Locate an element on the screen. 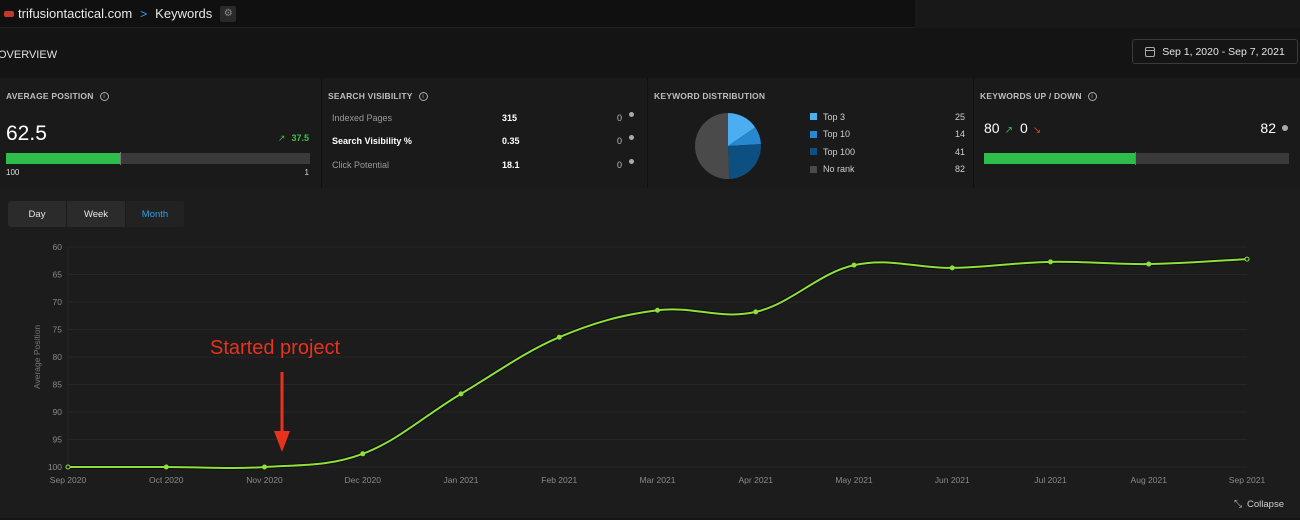 The image size is (1300, 520). x-tick-label: Jan 2021 is located at coordinates (461, 480).